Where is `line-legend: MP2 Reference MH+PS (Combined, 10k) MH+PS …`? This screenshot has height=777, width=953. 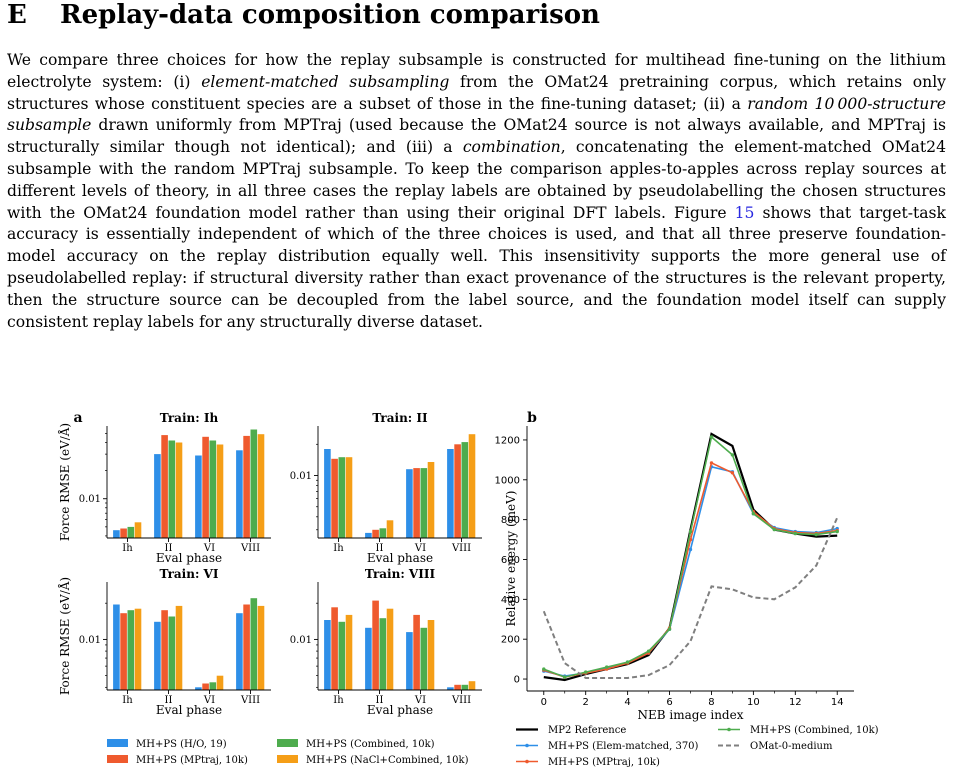
line-legend: MP2 Reference MH+PS (Combined, 10k) MH+PS … is located at coordinates (697, 746).